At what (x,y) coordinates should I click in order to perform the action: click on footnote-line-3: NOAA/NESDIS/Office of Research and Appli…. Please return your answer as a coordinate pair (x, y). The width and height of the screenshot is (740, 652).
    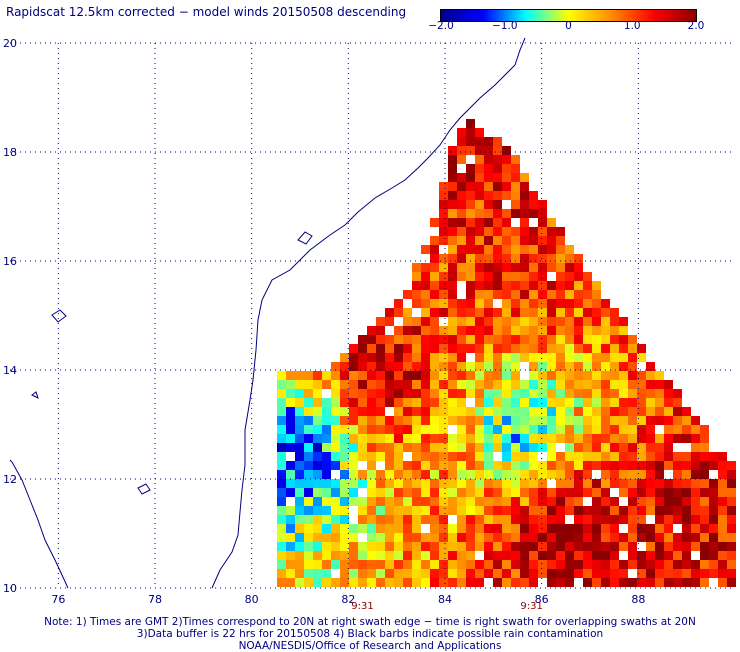
    Looking at the image, I should click on (370, 646).